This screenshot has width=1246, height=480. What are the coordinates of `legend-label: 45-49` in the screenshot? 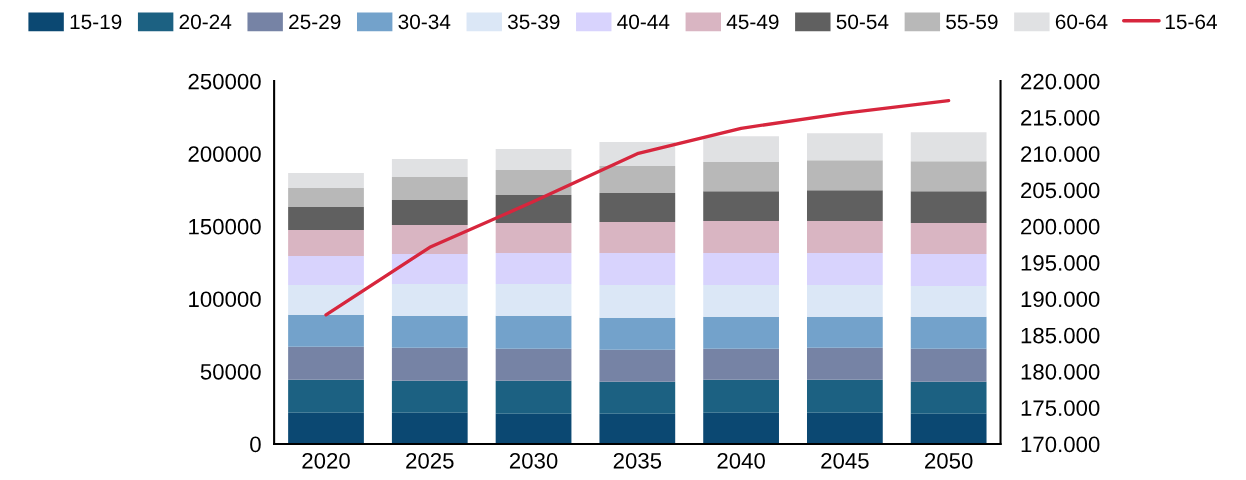 It's located at (752, 22).